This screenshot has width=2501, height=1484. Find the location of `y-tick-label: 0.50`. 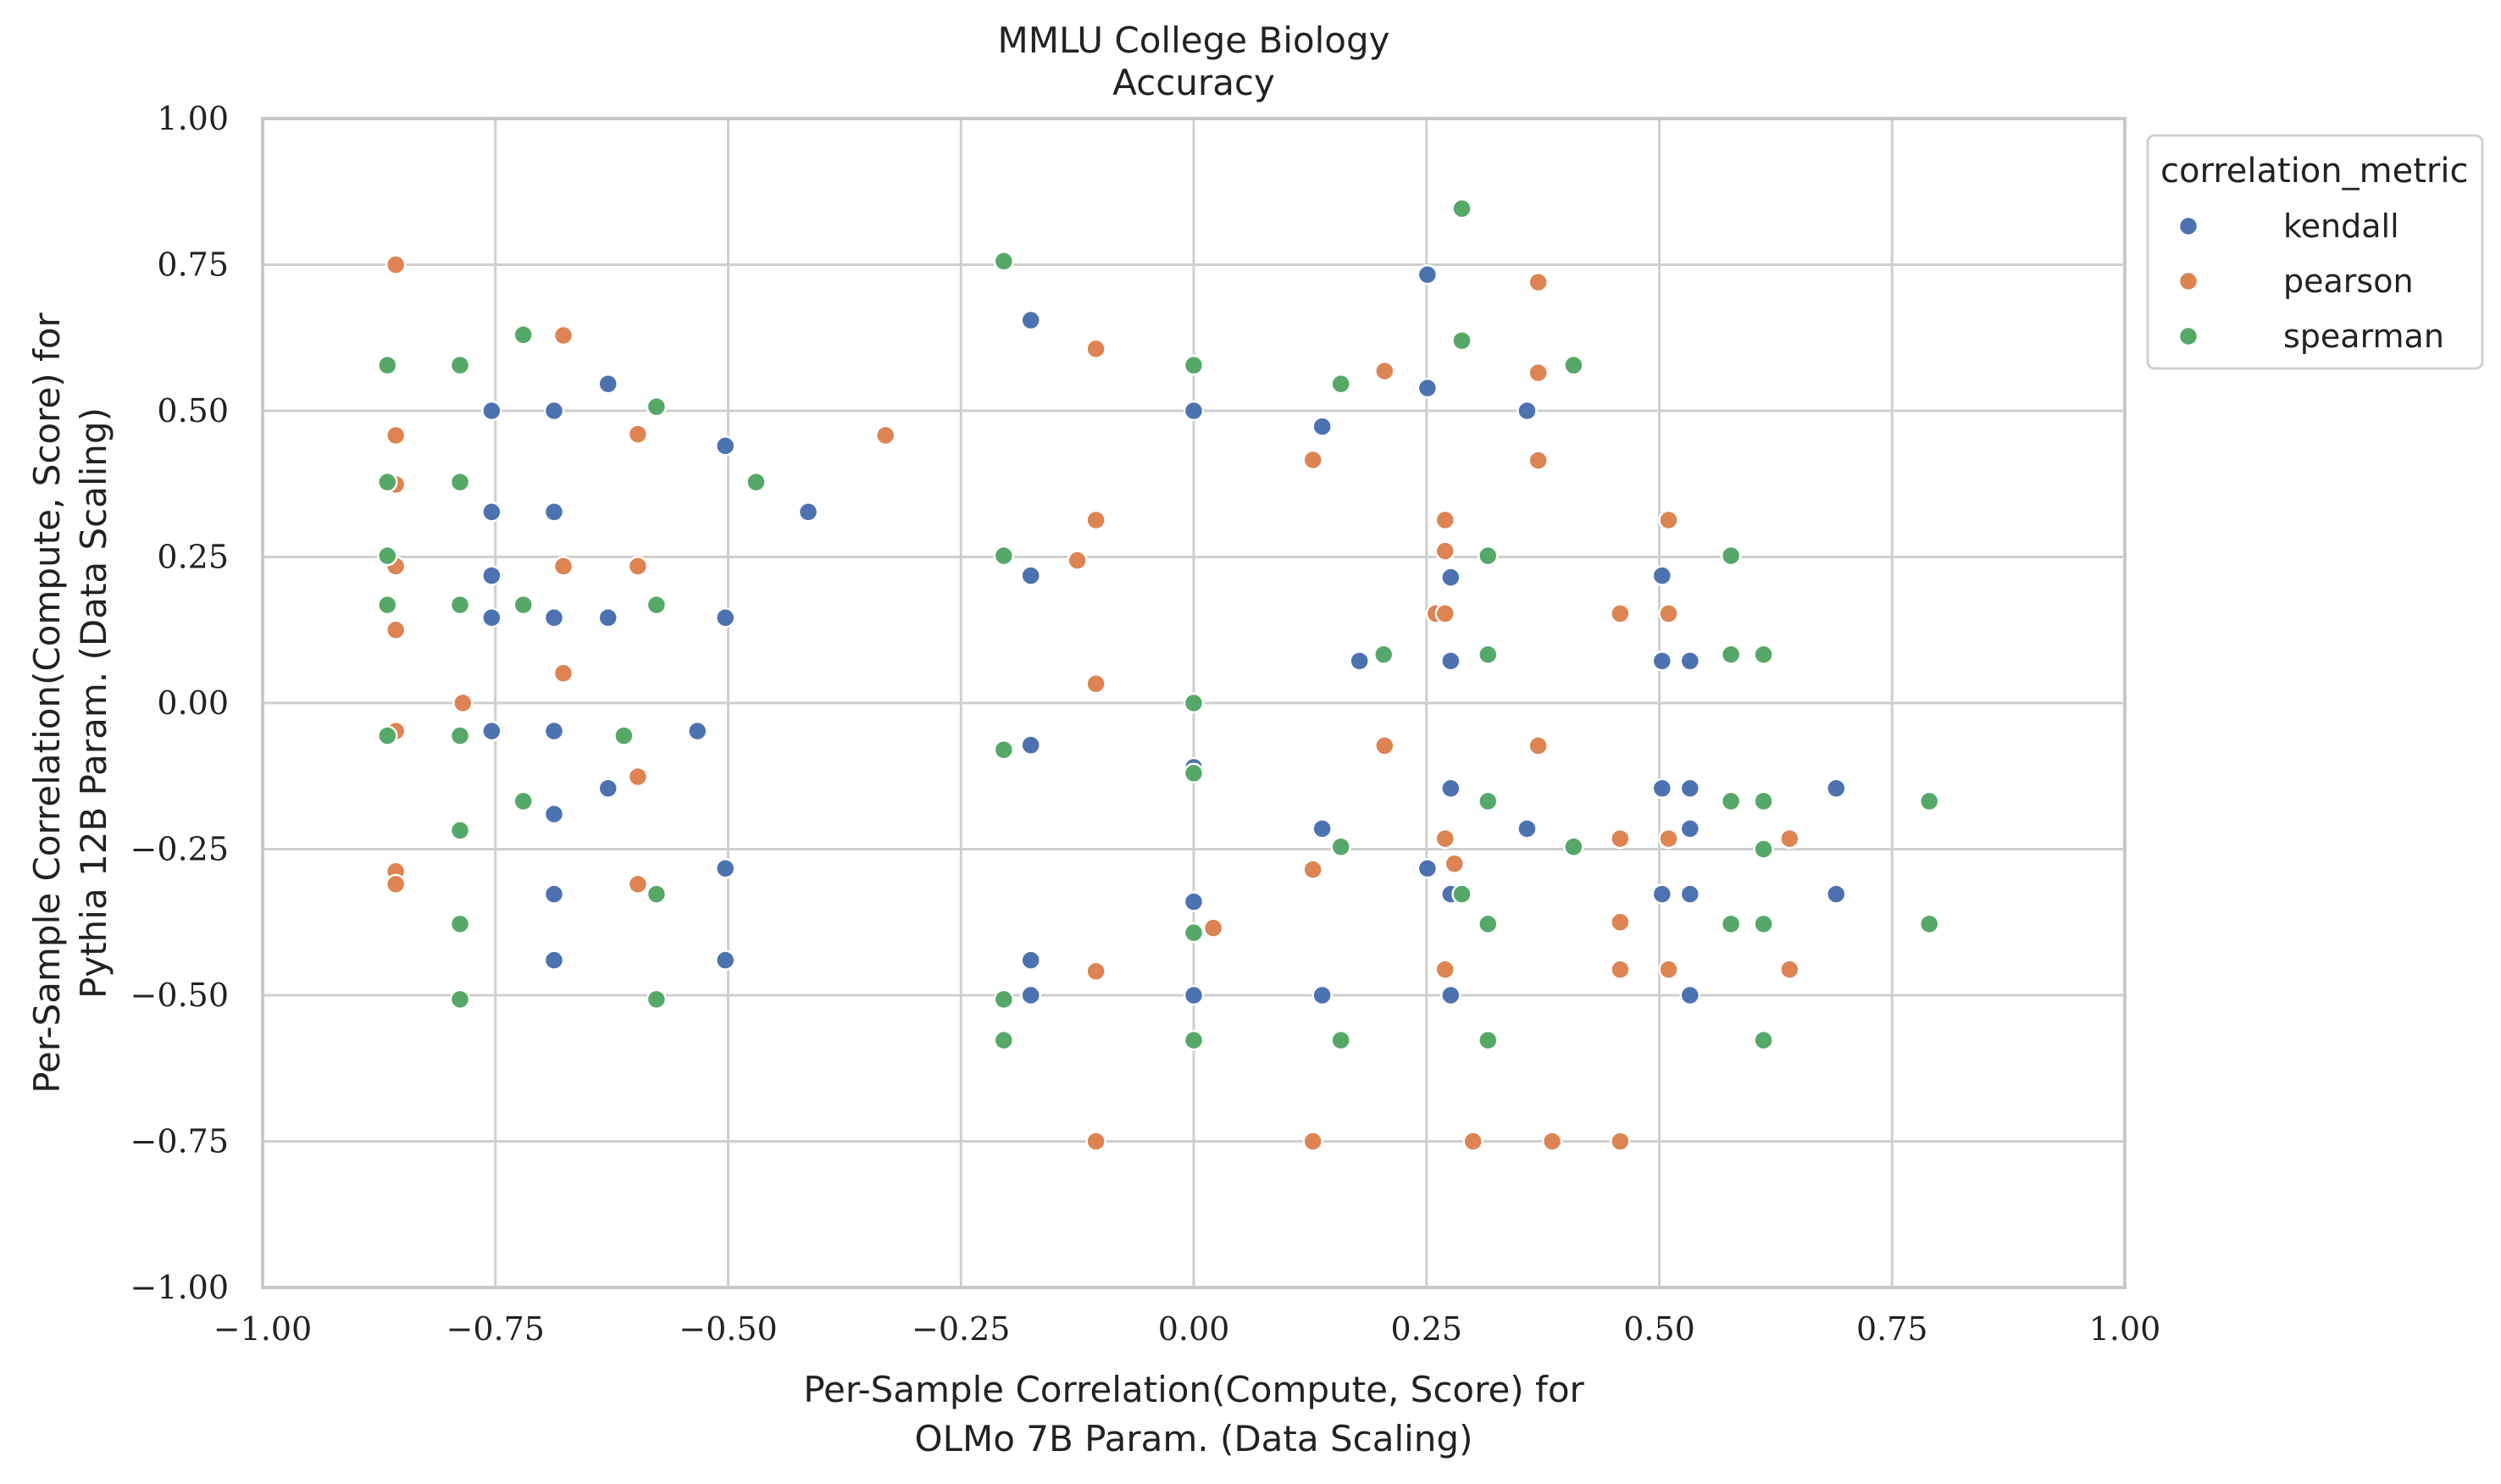

y-tick-label: 0.50 is located at coordinates (193, 410).